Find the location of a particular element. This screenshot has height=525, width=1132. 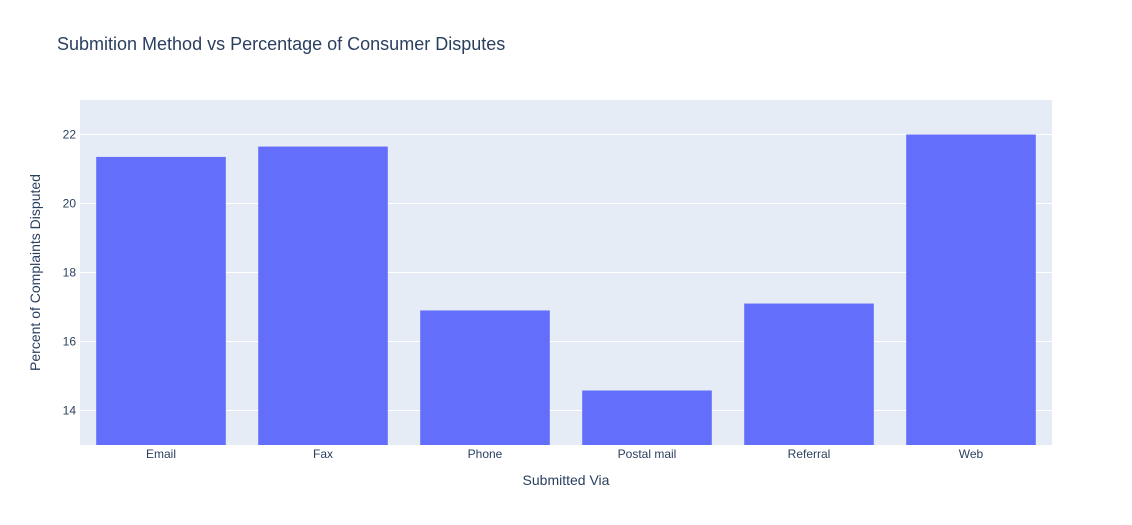

x-tick-label: Web is located at coordinates (971, 454).